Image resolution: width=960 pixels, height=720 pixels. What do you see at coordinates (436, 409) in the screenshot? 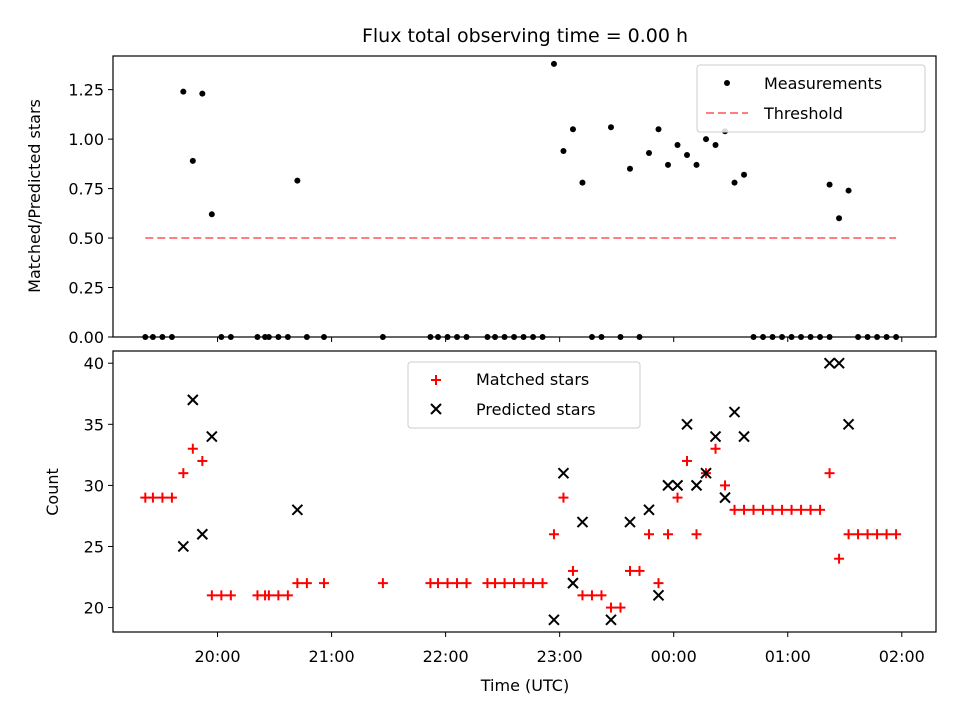
I see `legend-predicted-marker` at bounding box center [436, 409].